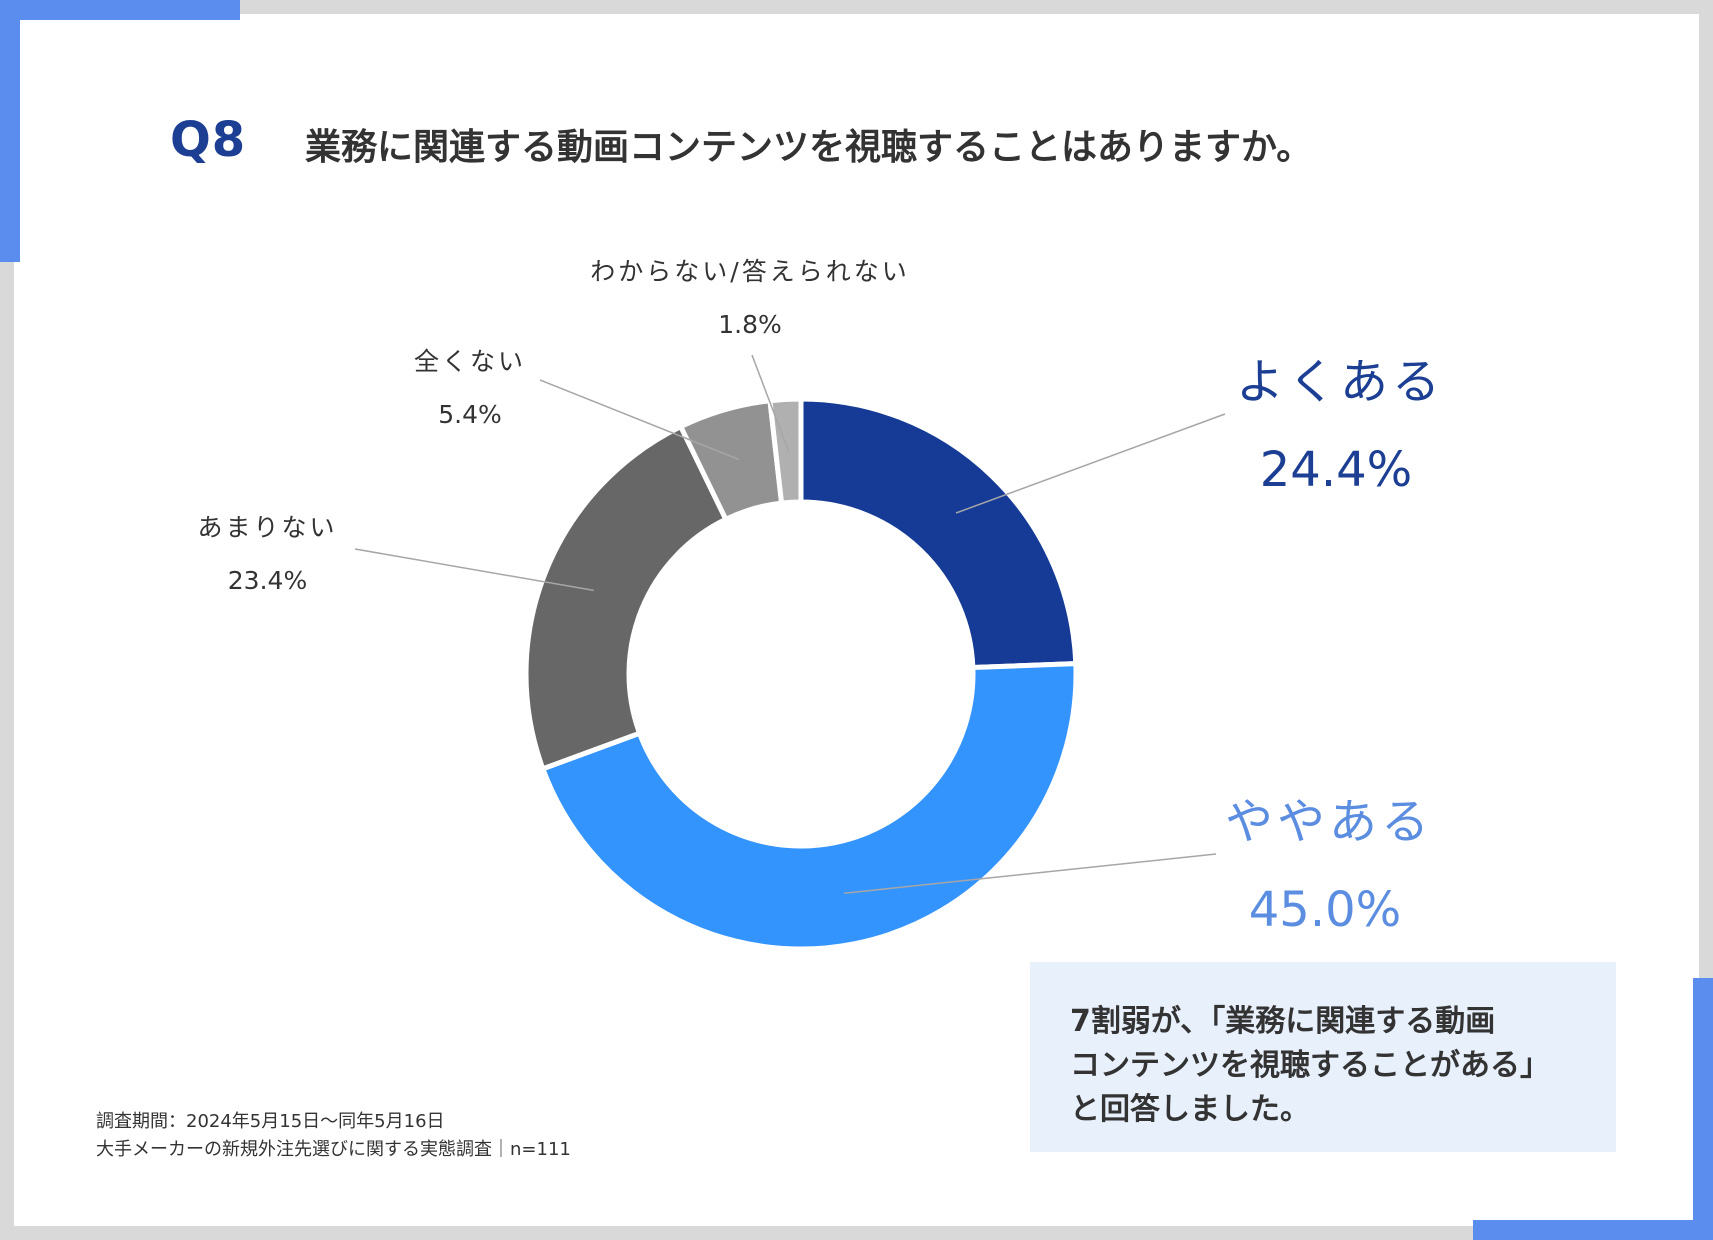  Describe the element at coordinates (1340, 382) in the screenshot. I see `slice-label: よくある` at that location.